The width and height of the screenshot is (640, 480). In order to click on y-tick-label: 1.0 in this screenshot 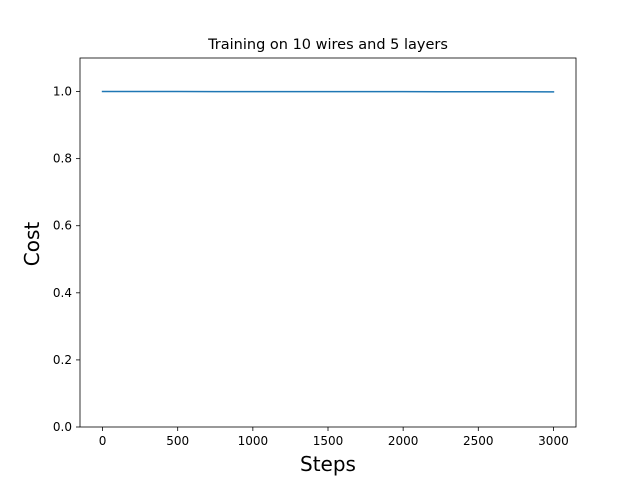, I will do `click(62, 92)`.